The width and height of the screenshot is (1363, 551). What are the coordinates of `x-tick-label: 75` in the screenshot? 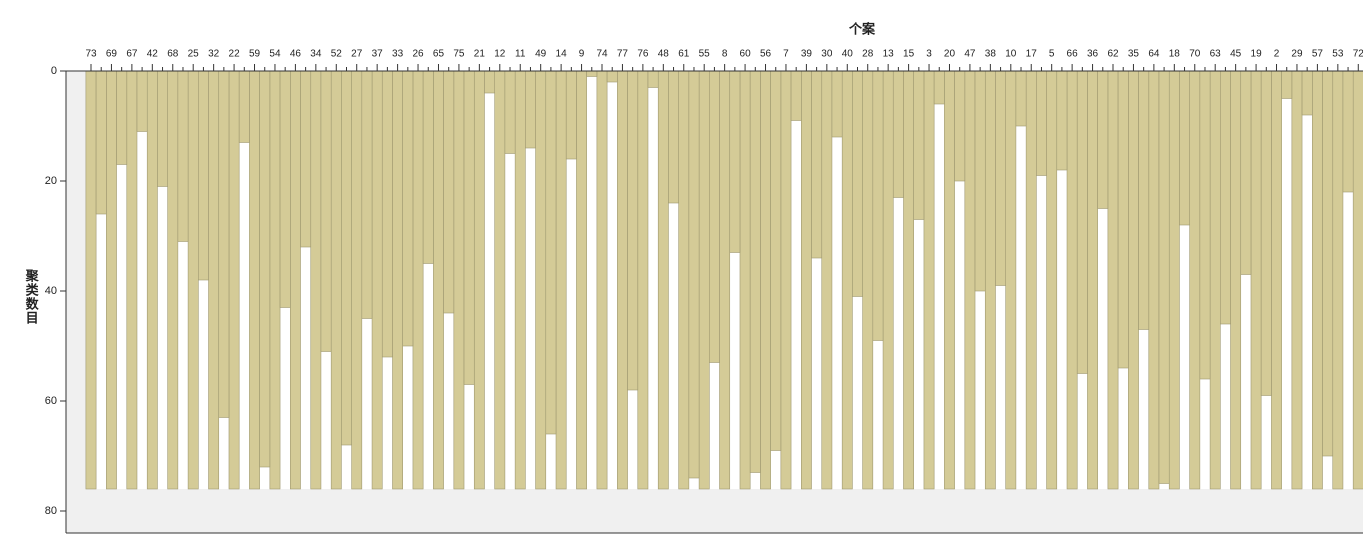 It's located at (459, 54).